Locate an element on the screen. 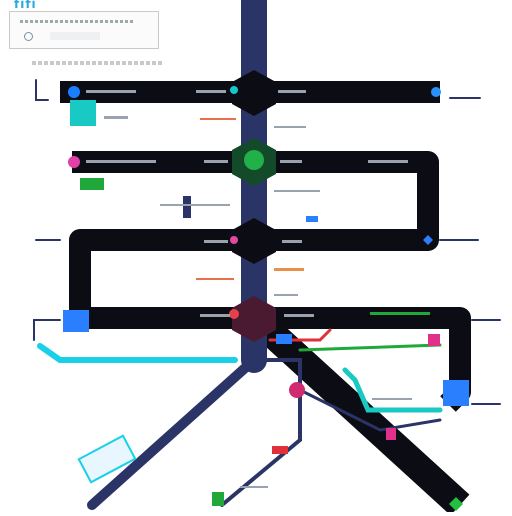 The height and width of the screenshot is (516, 512). cyan-card-left is located at coordinates (107, 459).